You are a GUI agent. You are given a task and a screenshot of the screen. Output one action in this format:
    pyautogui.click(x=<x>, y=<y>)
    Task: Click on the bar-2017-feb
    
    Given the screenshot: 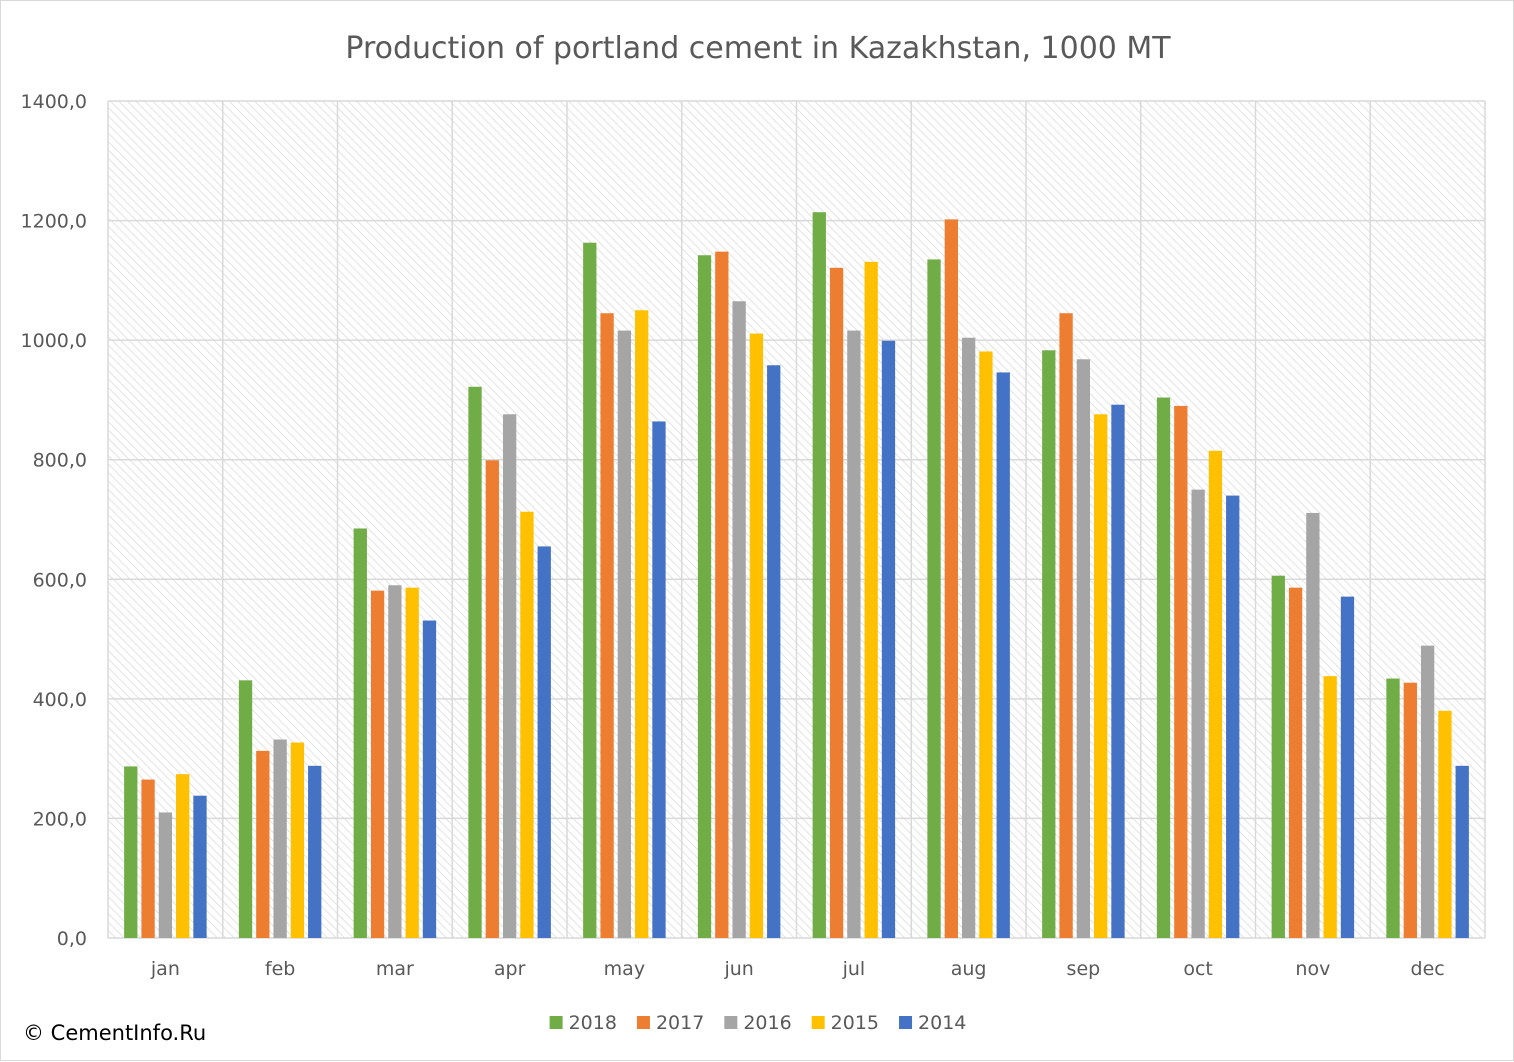 What is the action you would take?
    pyautogui.click(x=263, y=844)
    